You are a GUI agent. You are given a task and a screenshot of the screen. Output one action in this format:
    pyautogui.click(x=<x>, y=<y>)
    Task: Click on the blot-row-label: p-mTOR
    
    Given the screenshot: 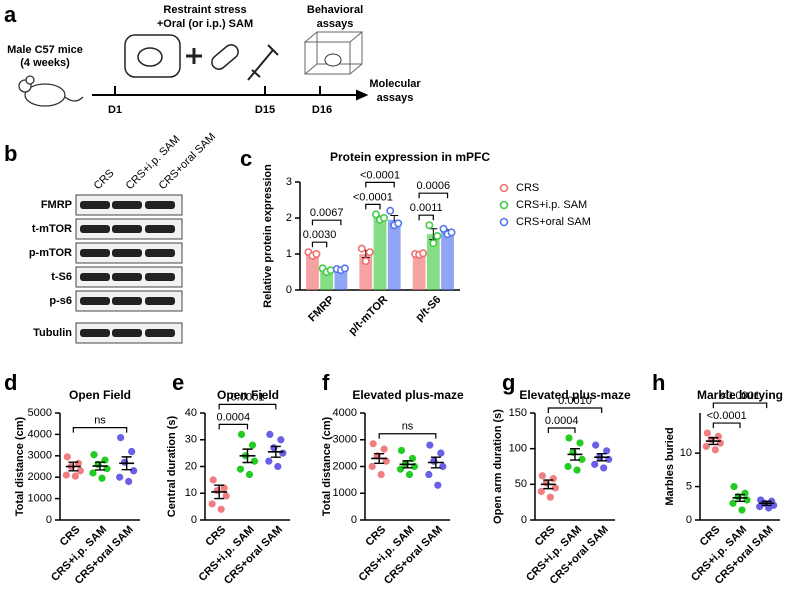 What is the action you would take?
    pyautogui.click(x=50, y=253)
    